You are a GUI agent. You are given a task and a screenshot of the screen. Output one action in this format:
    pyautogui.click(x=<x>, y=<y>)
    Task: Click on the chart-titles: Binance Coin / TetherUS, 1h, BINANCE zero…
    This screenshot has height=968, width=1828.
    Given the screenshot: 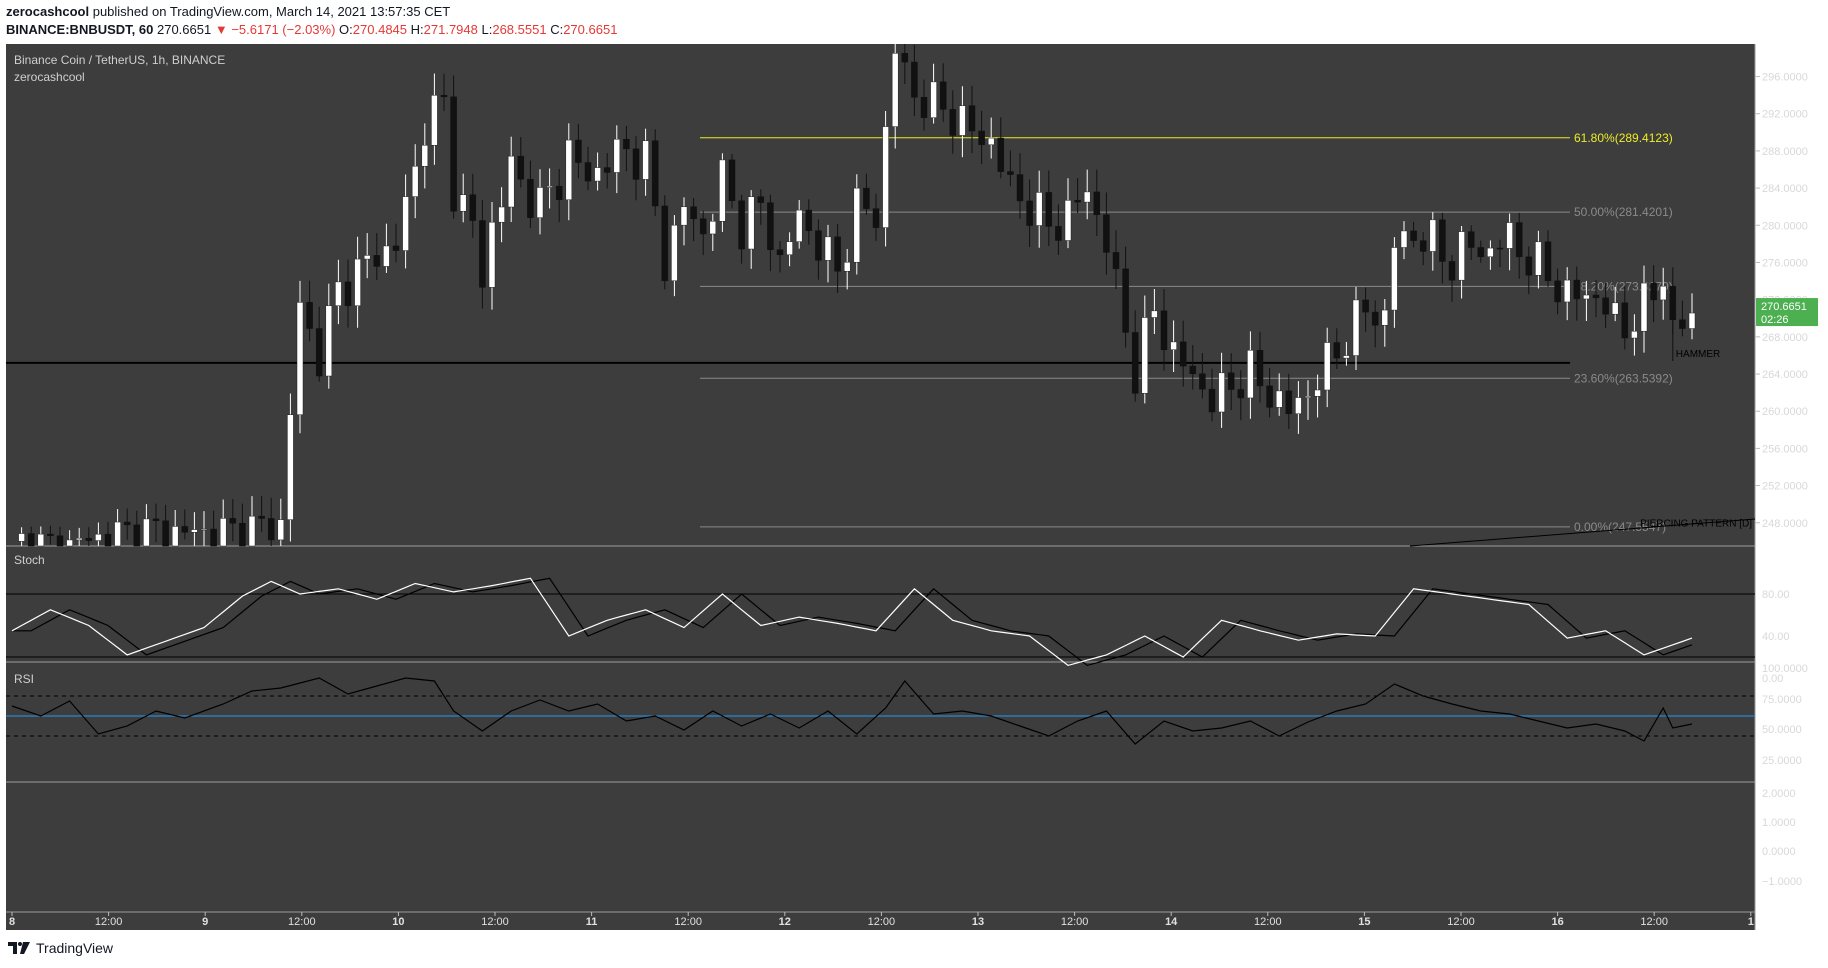 What is the action you would take?
    pyautogui.click(x=119, y=68)
    